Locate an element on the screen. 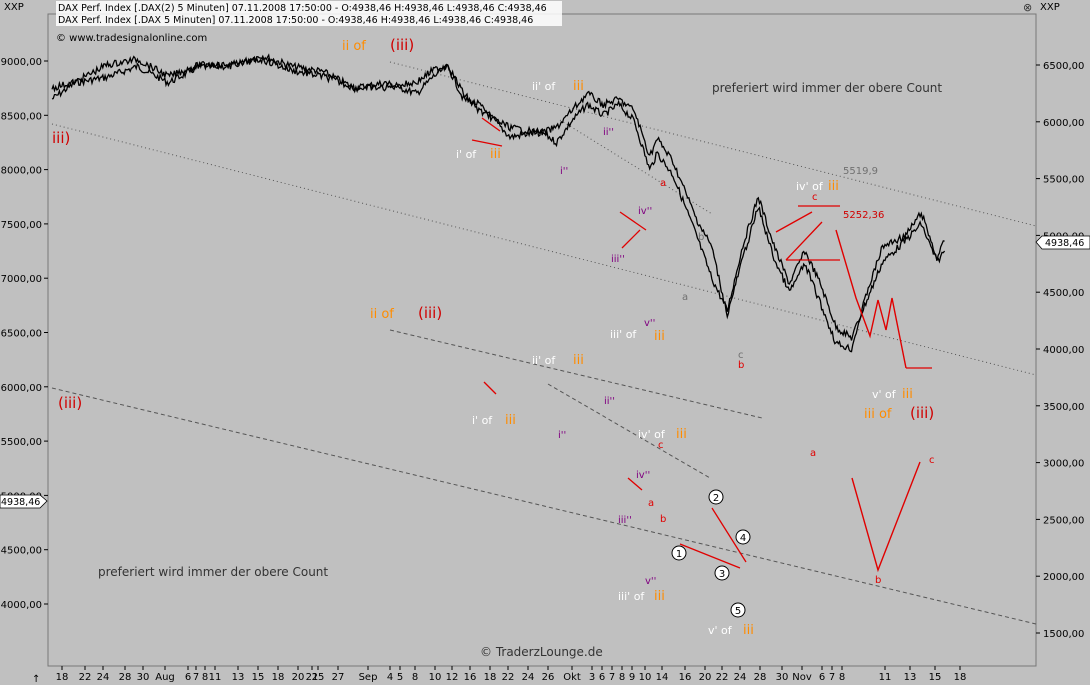 This screenshot has height=685, width=1090. annotation-bottom: b is located at coordinates (878, 580).